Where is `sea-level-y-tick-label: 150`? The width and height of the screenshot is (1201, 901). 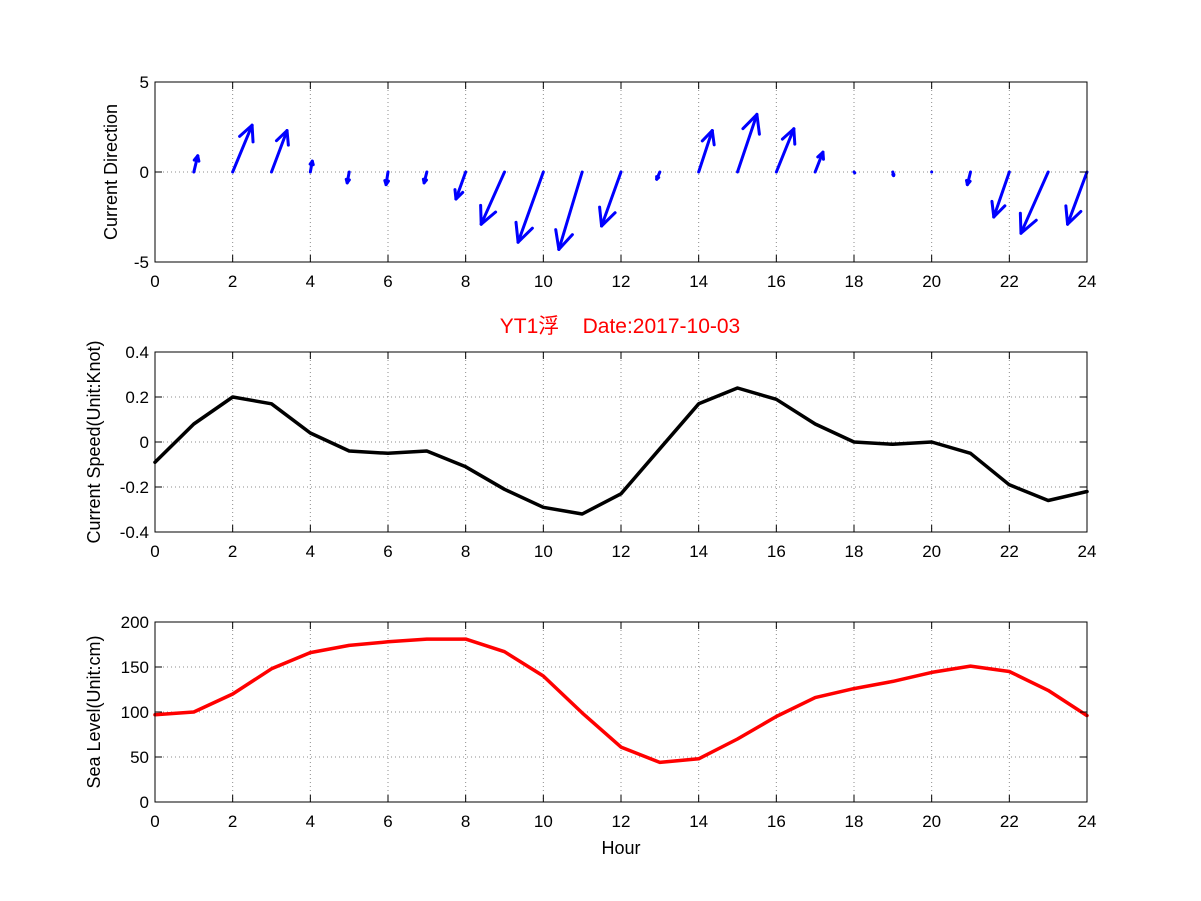
sea-level-y-tick-label: 150 is located at coordinates (135, 667).